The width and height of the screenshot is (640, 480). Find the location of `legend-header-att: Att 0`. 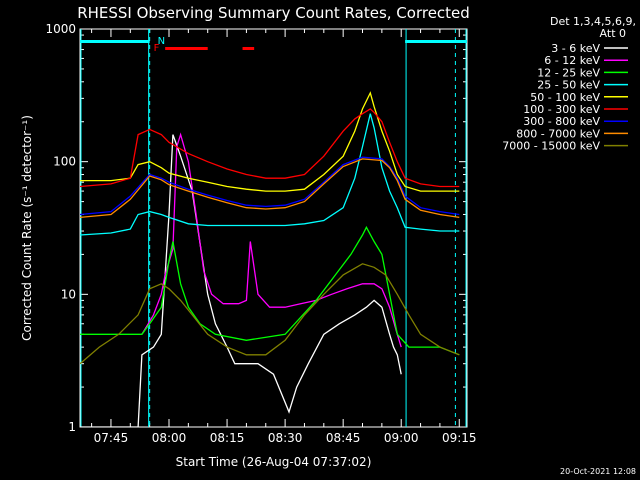

legend-header-att: Att 0 is located at coordinates (613, 33).